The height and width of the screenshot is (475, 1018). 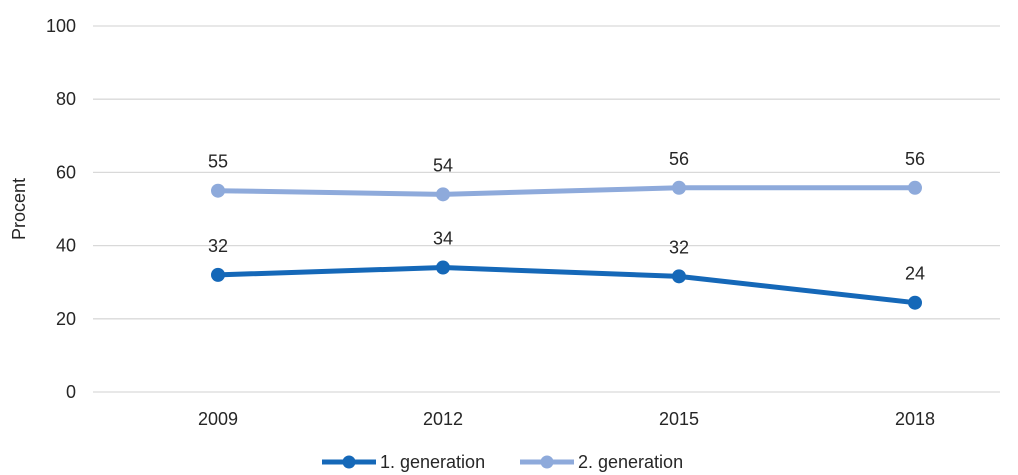 I want to click on data-label: 24, so click(x=915, y=274).